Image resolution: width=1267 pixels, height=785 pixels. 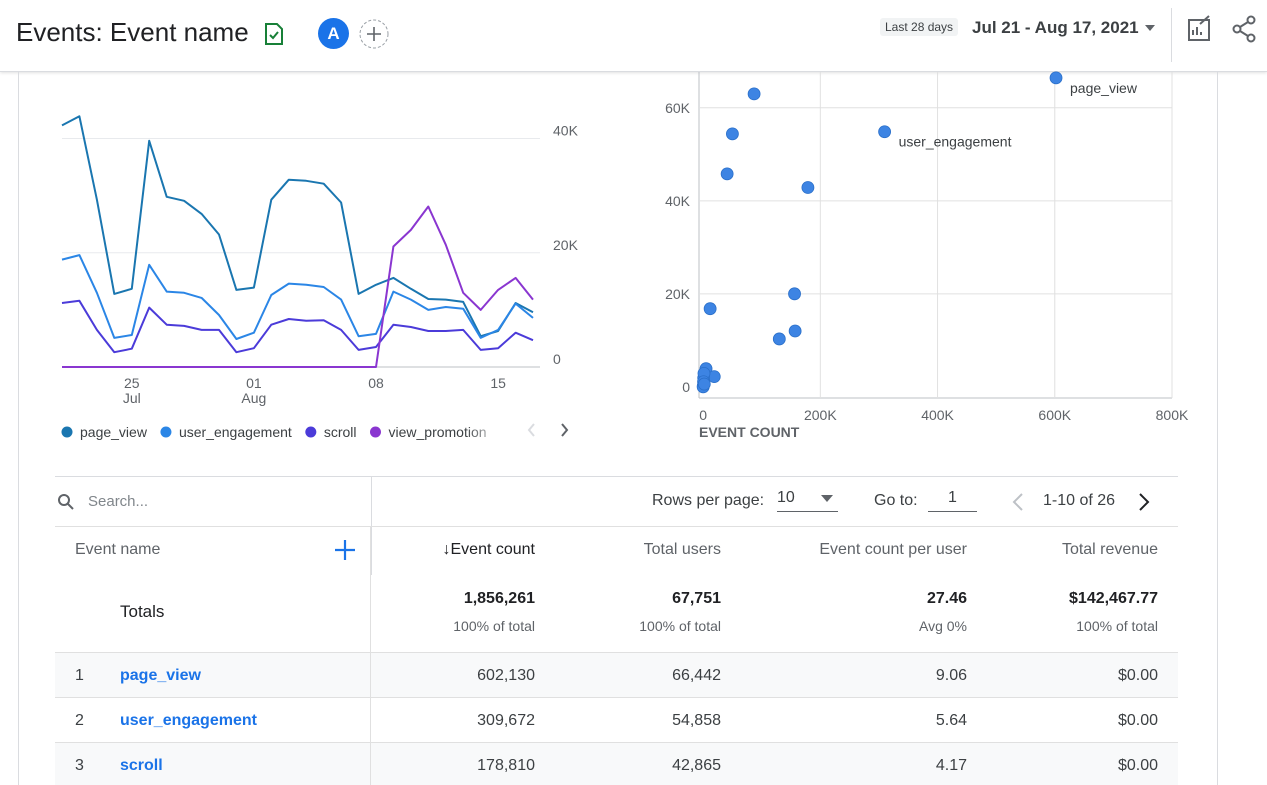 I want to click on add-dimension, so click(x=345, y=550).